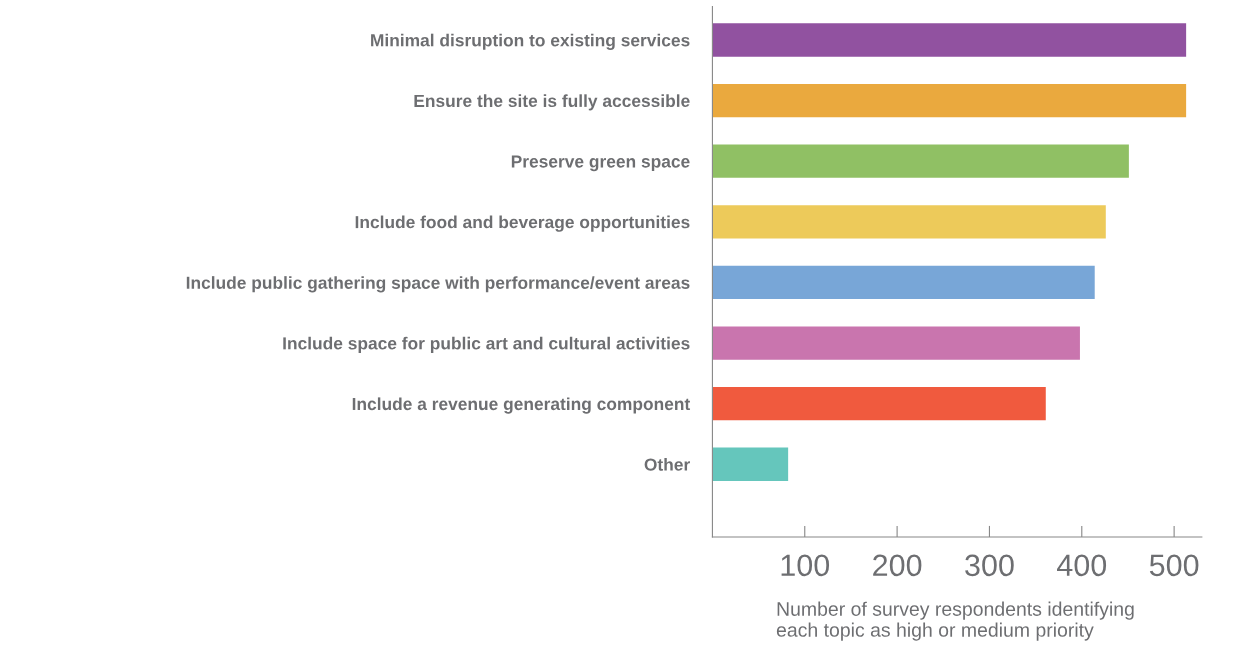 This screenshot has height=663, width=1239. What do you see at coordinates (552, 102) in the screenshot?
I see `y-tick-label: Ensure the site is fully accessible` at bounding box center [552, 102].